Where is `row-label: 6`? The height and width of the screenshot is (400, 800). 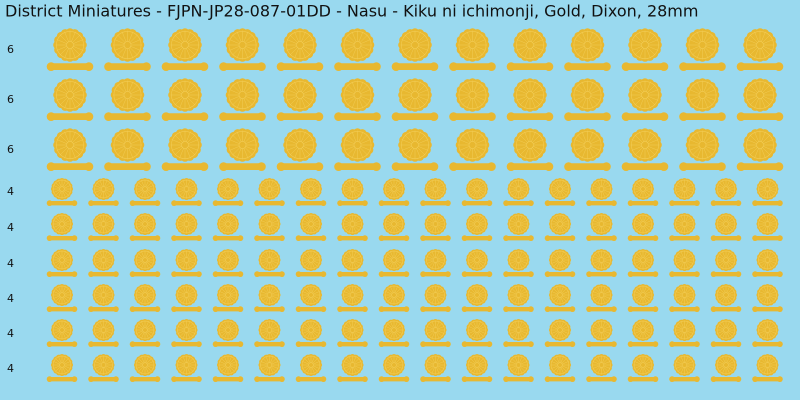 row-label: 6 is located at coordinates (10, 49).